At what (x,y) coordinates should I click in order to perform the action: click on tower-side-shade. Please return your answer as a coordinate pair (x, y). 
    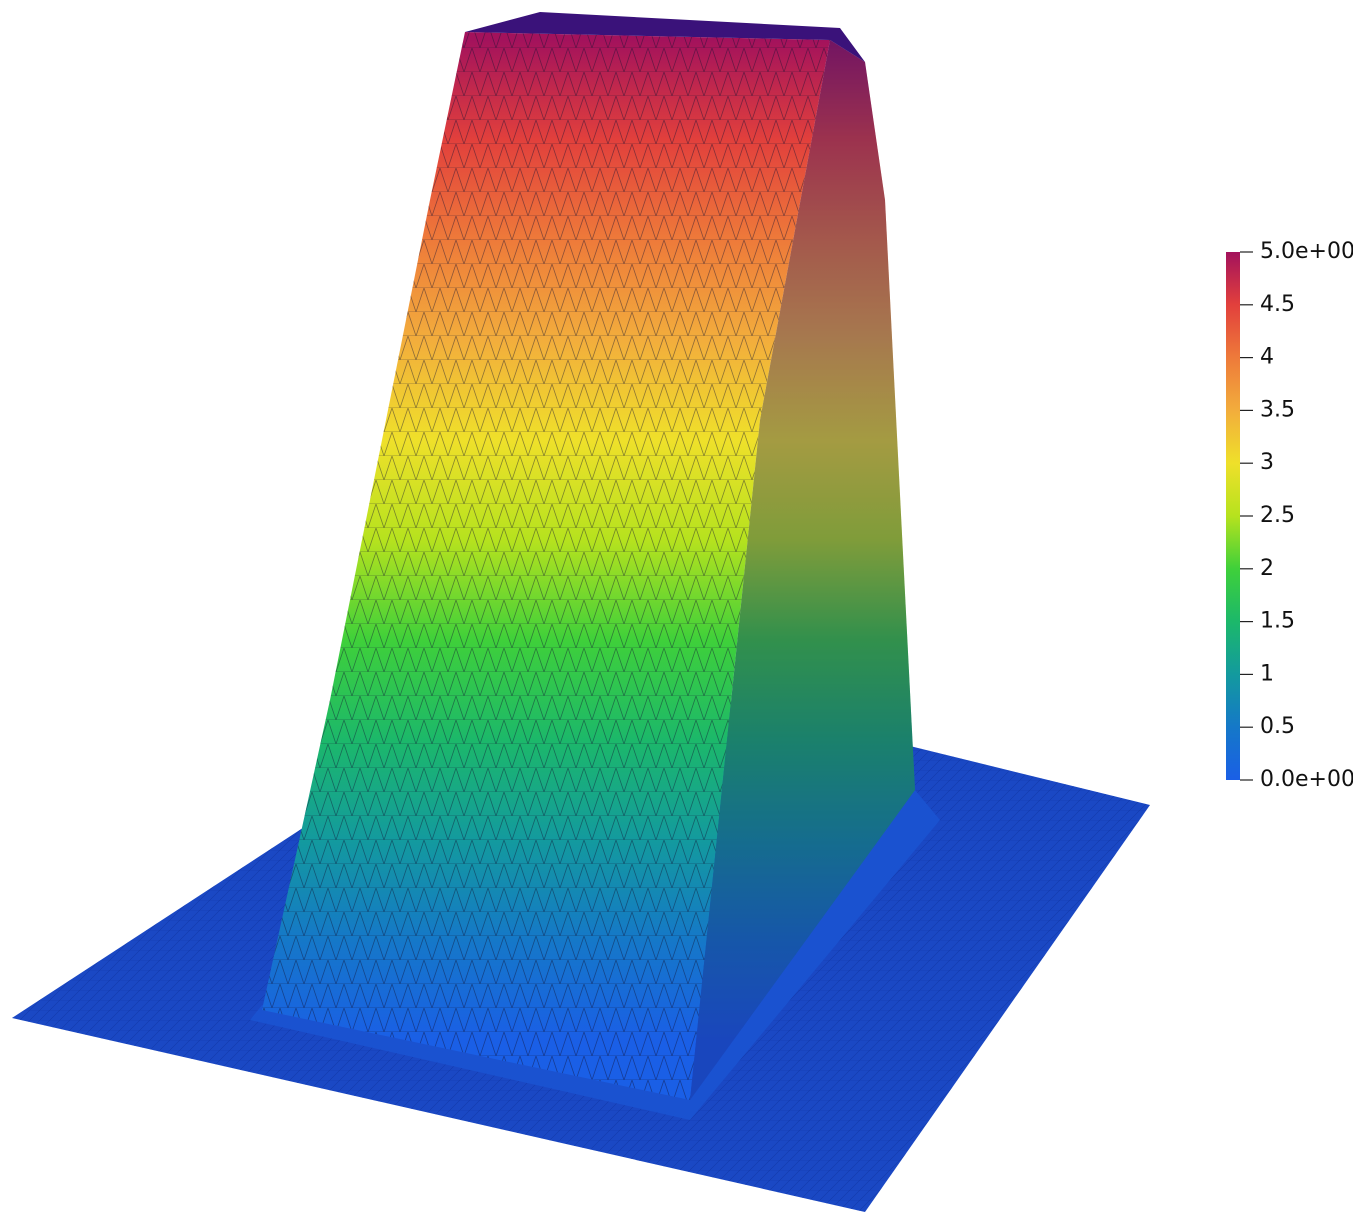
    Looking at the image, I should click on (802, 570).